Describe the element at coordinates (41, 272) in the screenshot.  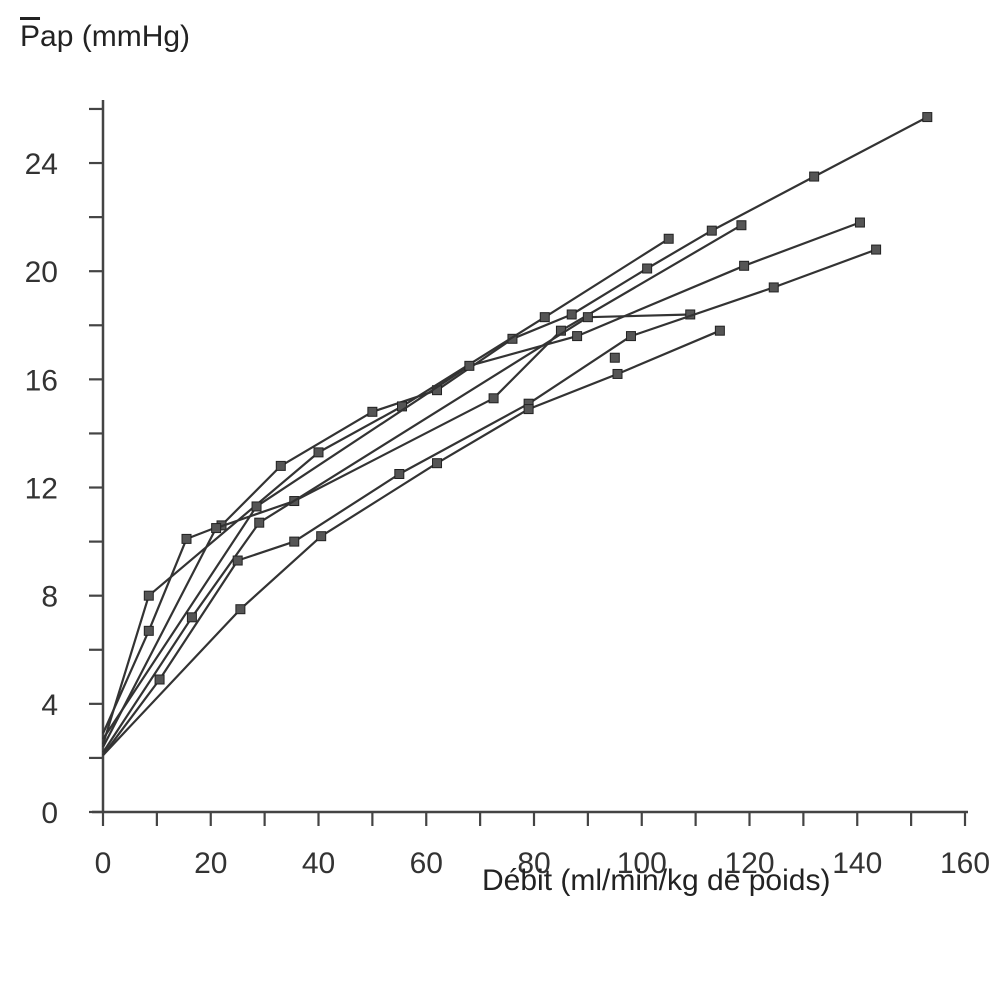
I see `y-tick-label: 20` at that location.